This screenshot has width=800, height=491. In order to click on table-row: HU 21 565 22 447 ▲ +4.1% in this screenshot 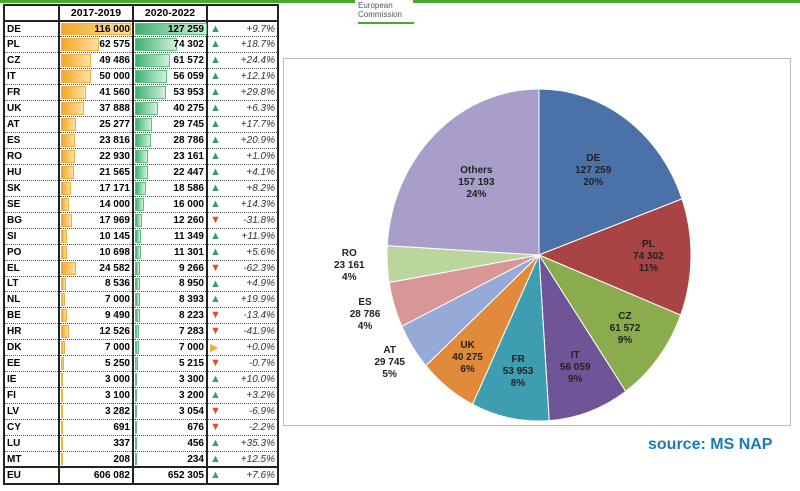, I will do `click(141, 172)`.